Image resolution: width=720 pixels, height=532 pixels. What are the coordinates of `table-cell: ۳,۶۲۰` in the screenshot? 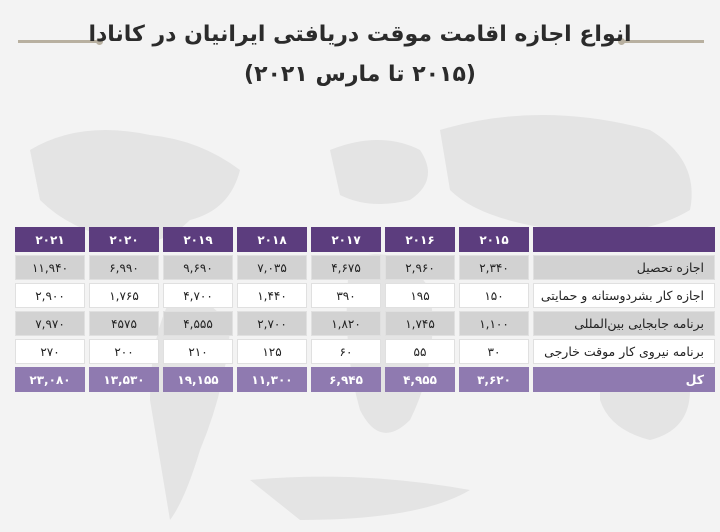 It's located at (494, 379).